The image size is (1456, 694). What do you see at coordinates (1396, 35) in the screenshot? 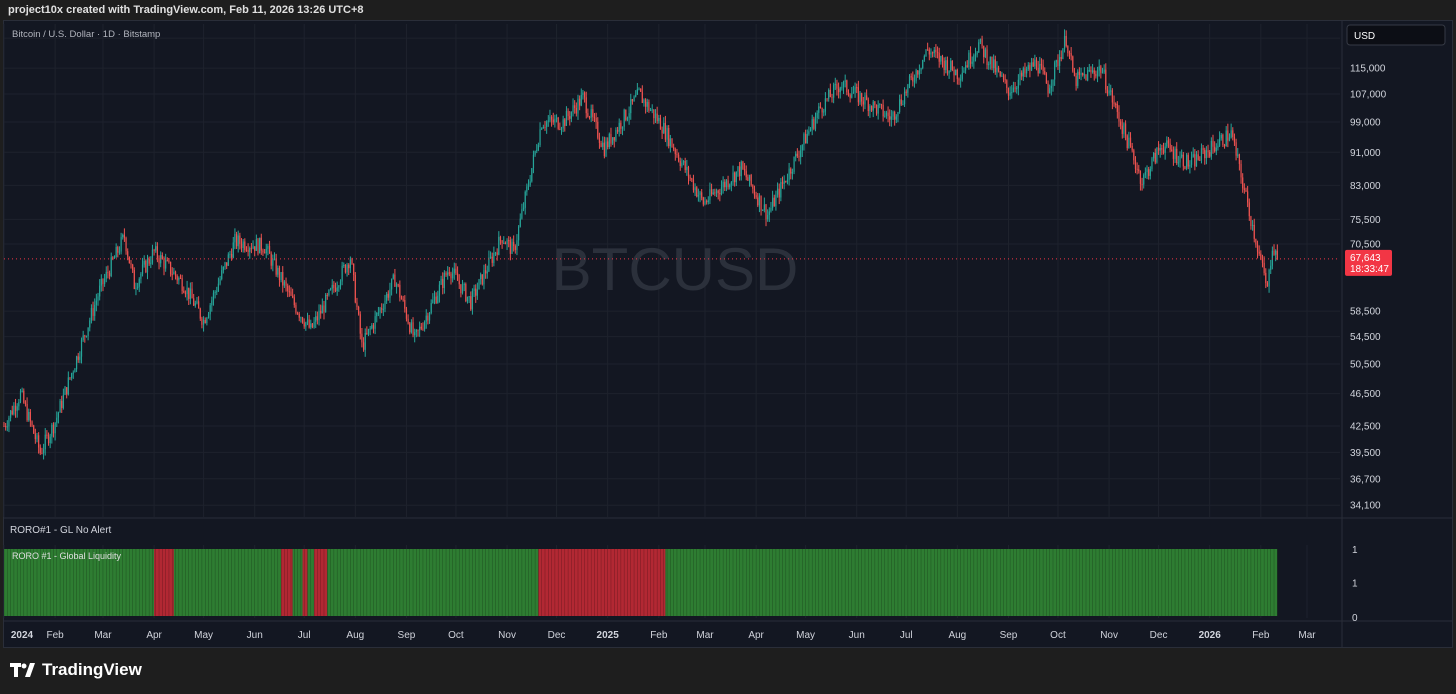
I see `currency-button` at bounding box center [1396, 35].